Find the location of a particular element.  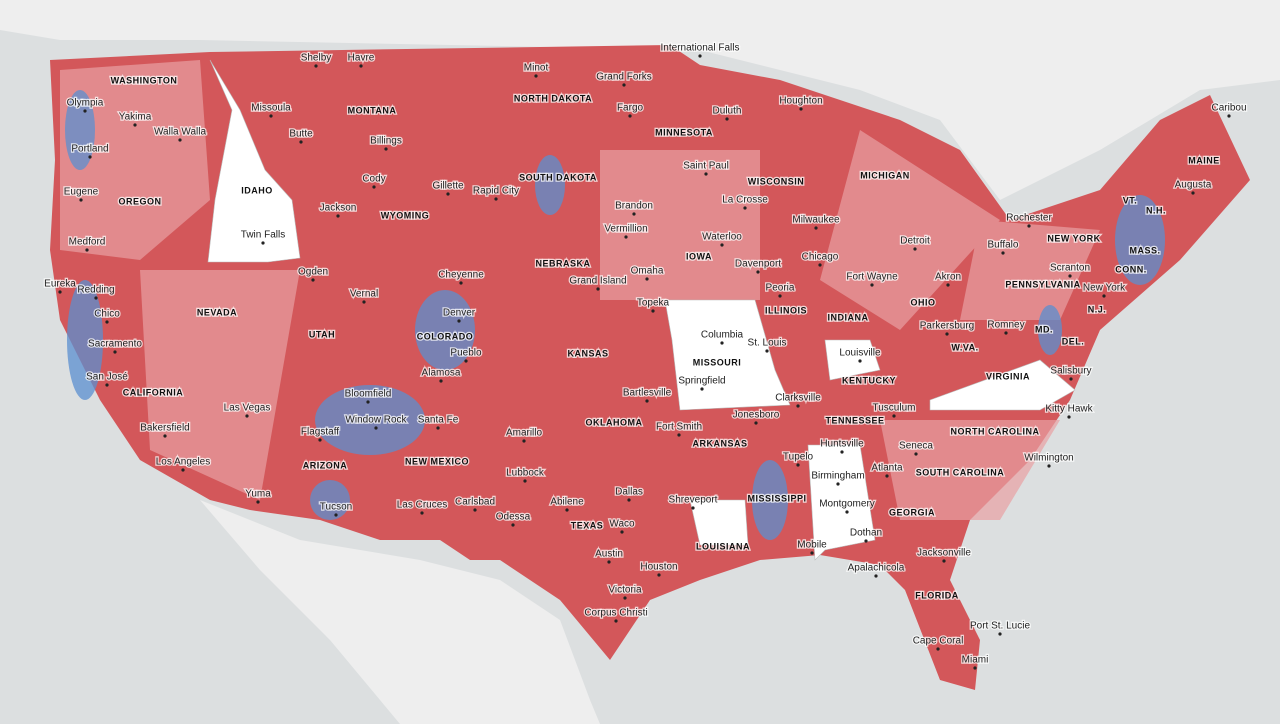

state-label: MICHIGAN is located at coordinates (885, 175).